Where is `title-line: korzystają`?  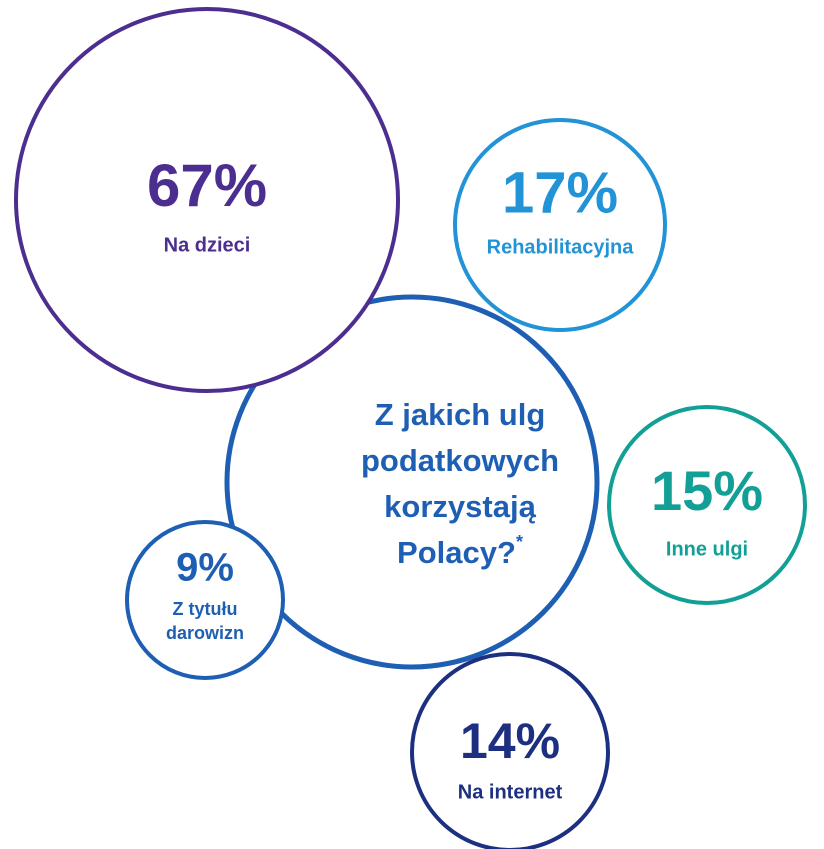 title-line: korzystają is located at coordinates (460, 506).